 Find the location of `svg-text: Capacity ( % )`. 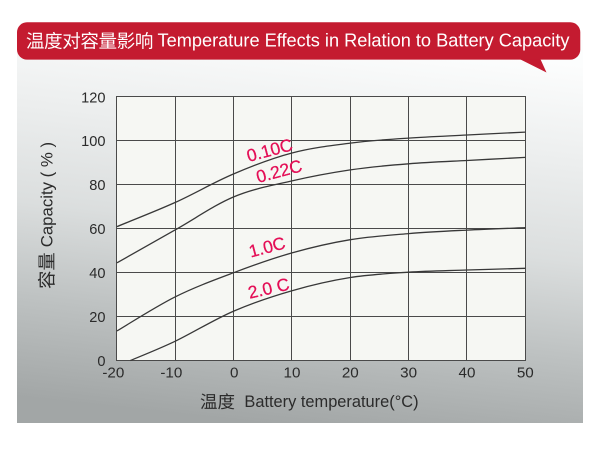

svg-text: Capacity ( % ) is located at coordinates (47, 194).